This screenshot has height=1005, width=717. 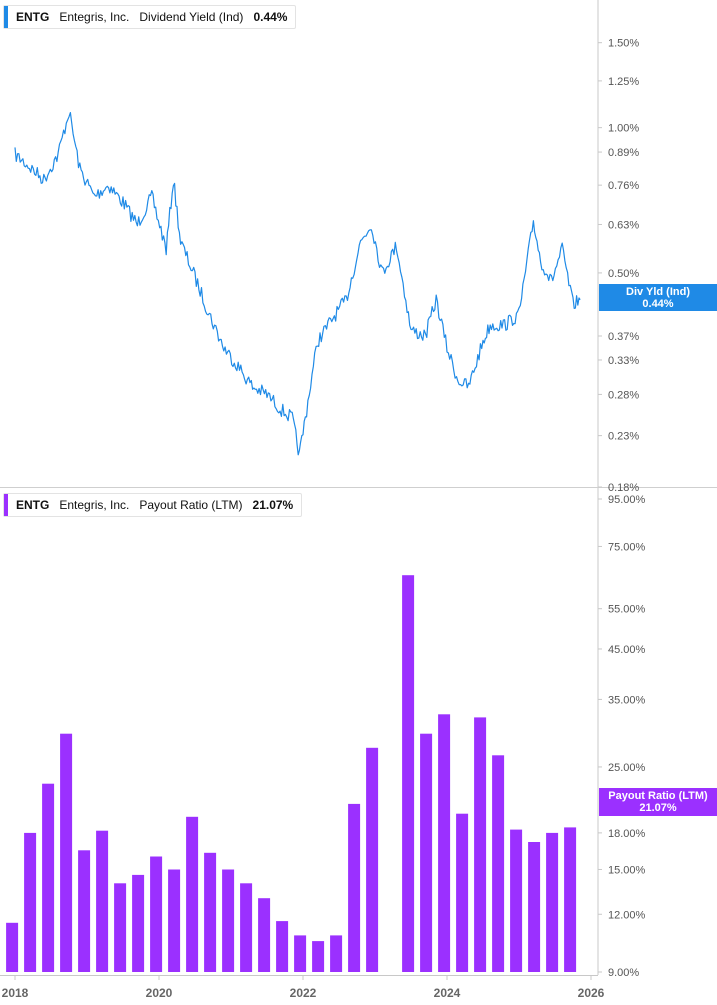 What do you see at coordinates (627, 650) in the screenshot?
I see `y-bottom-tick-label: 45.00%` at bounding box center [627, 650].